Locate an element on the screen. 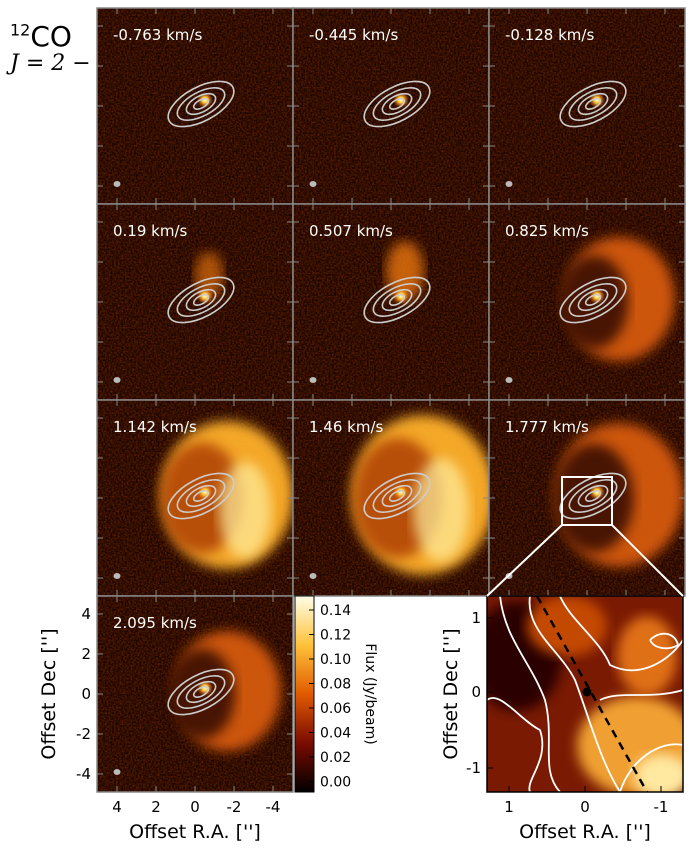  x-tick-label: -4 is located at coordinates (273, 807).